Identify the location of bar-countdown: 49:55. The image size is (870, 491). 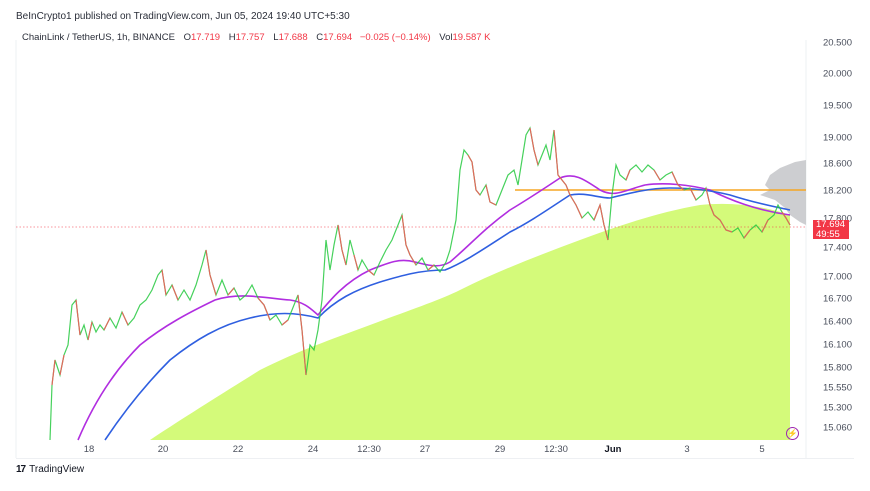
(828, 234).